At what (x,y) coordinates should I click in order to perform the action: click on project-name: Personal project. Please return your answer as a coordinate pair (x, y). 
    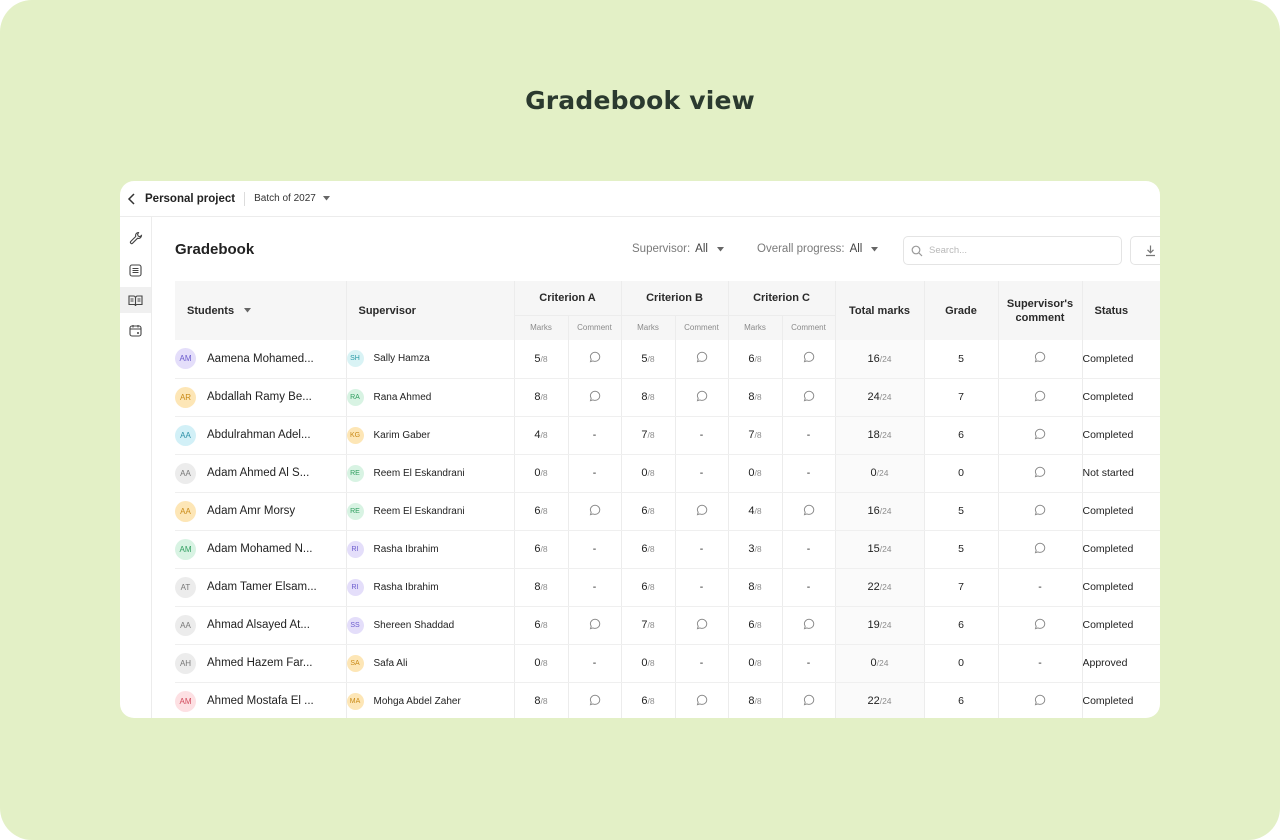
    Looking at the image, I should click on (190, 198).